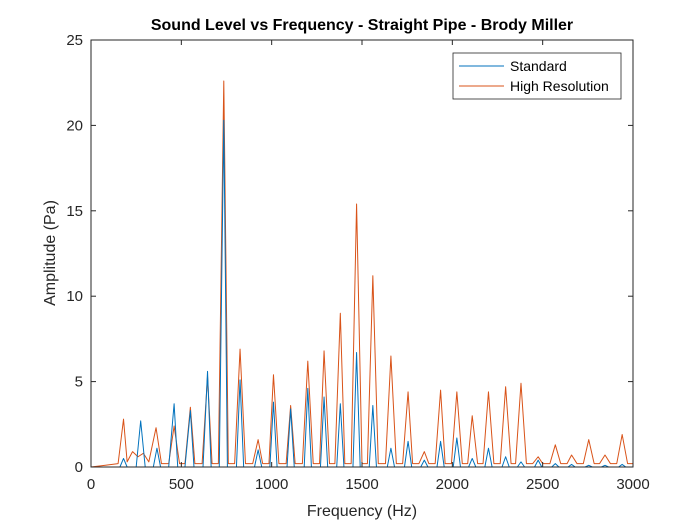  I want to click on x-tick-label: 500, so click(181, 484).